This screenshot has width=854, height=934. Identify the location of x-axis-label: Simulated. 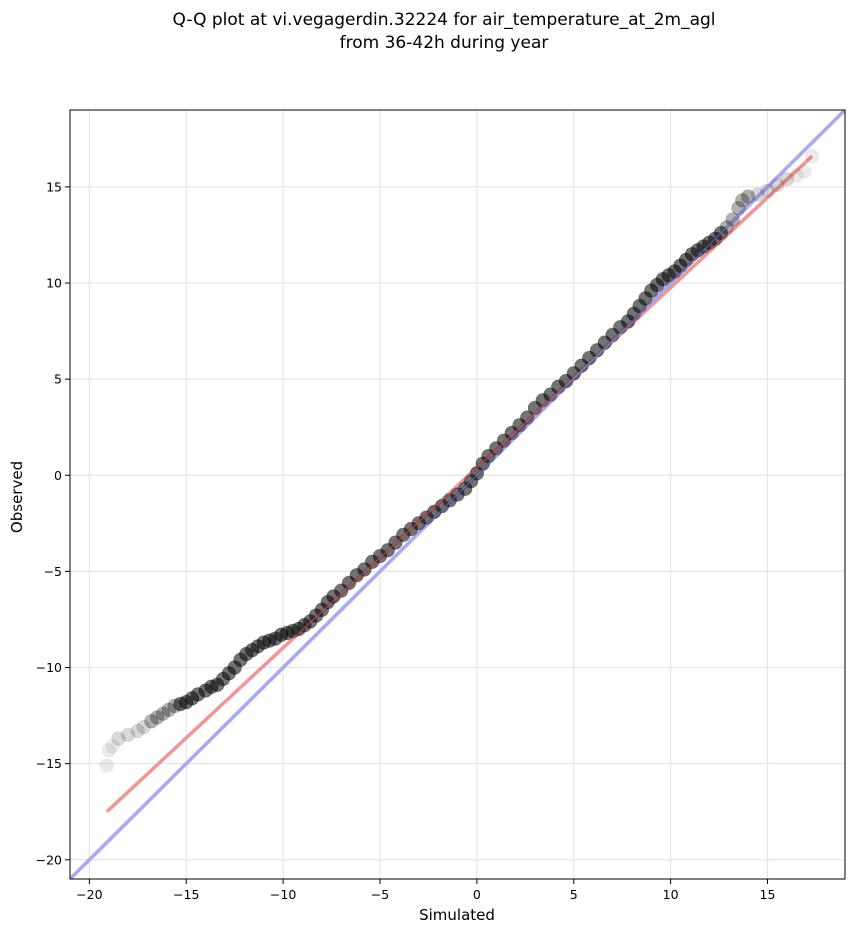
(457, 915).